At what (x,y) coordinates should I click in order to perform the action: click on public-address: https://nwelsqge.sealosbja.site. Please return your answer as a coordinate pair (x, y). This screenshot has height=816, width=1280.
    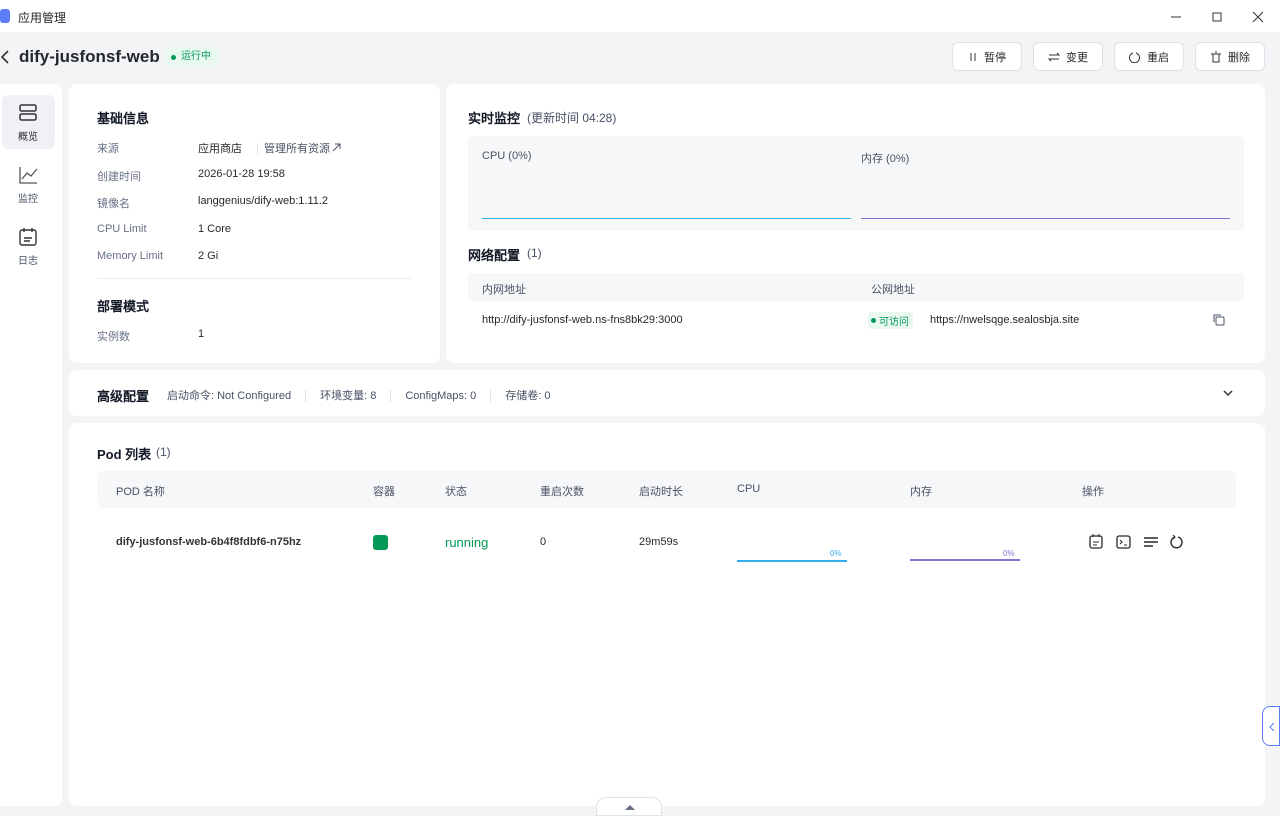
    Looking at the image, I should click on (1005, 320).